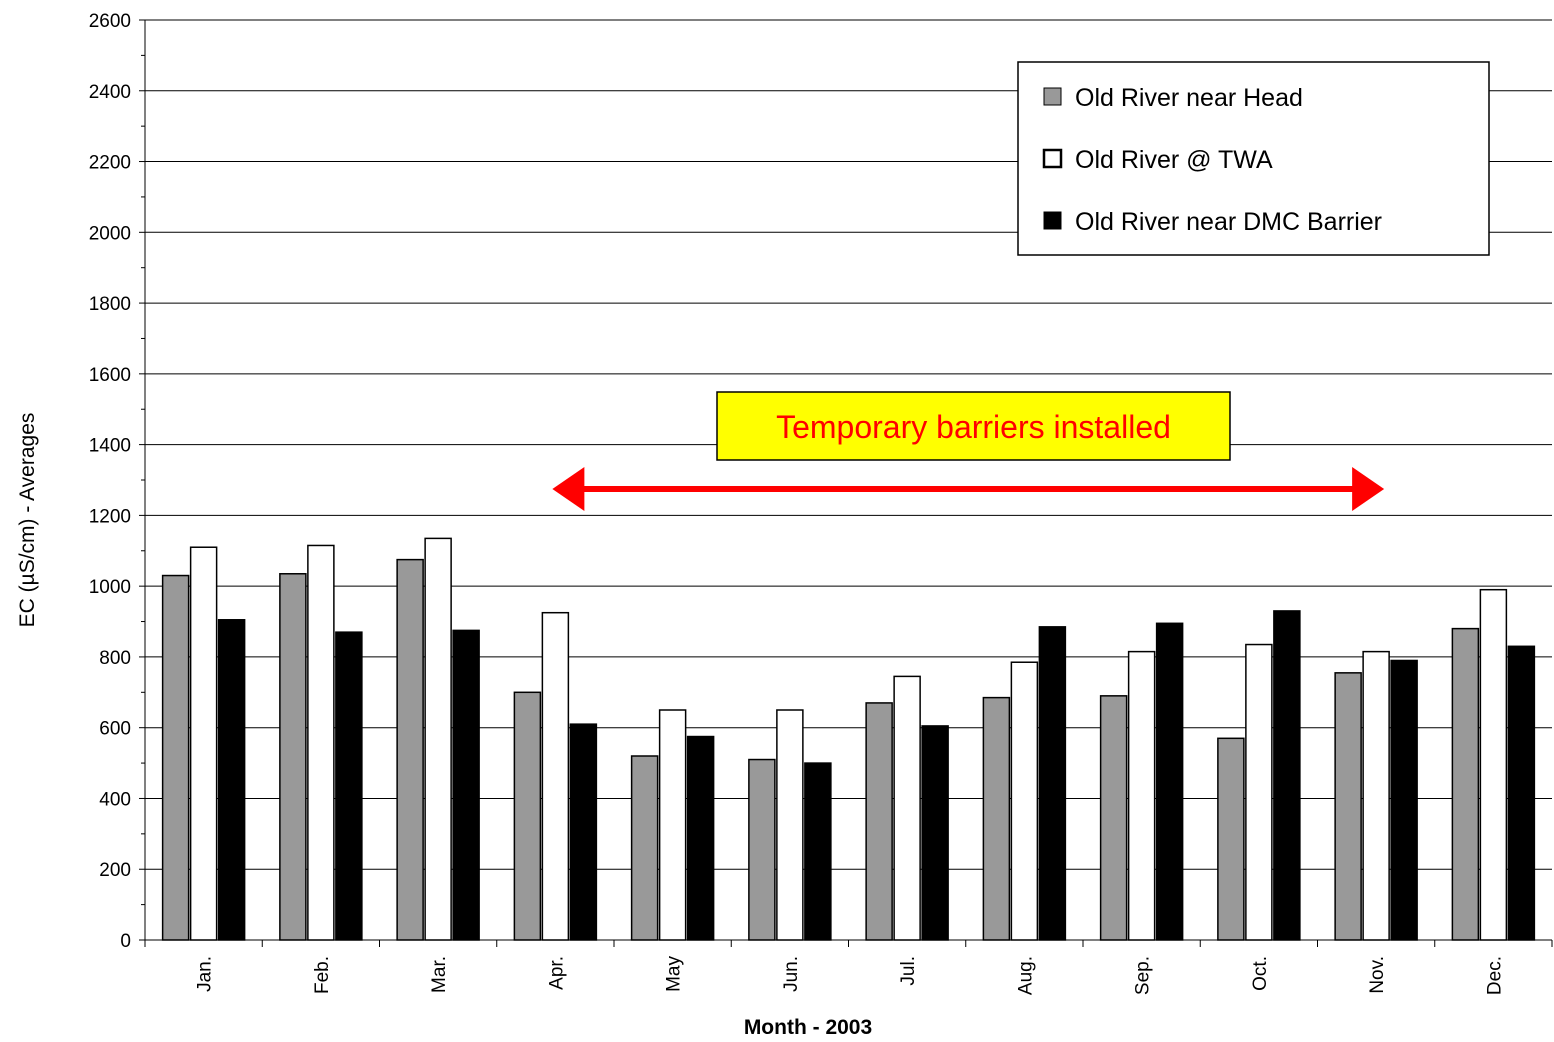 The height and width of the screenshot is (1042, 1554). Describe the element at coordinates (1052, 783) in the screenshot. I see `bar-old-river-near-dmc-barrier-aug` at that location.